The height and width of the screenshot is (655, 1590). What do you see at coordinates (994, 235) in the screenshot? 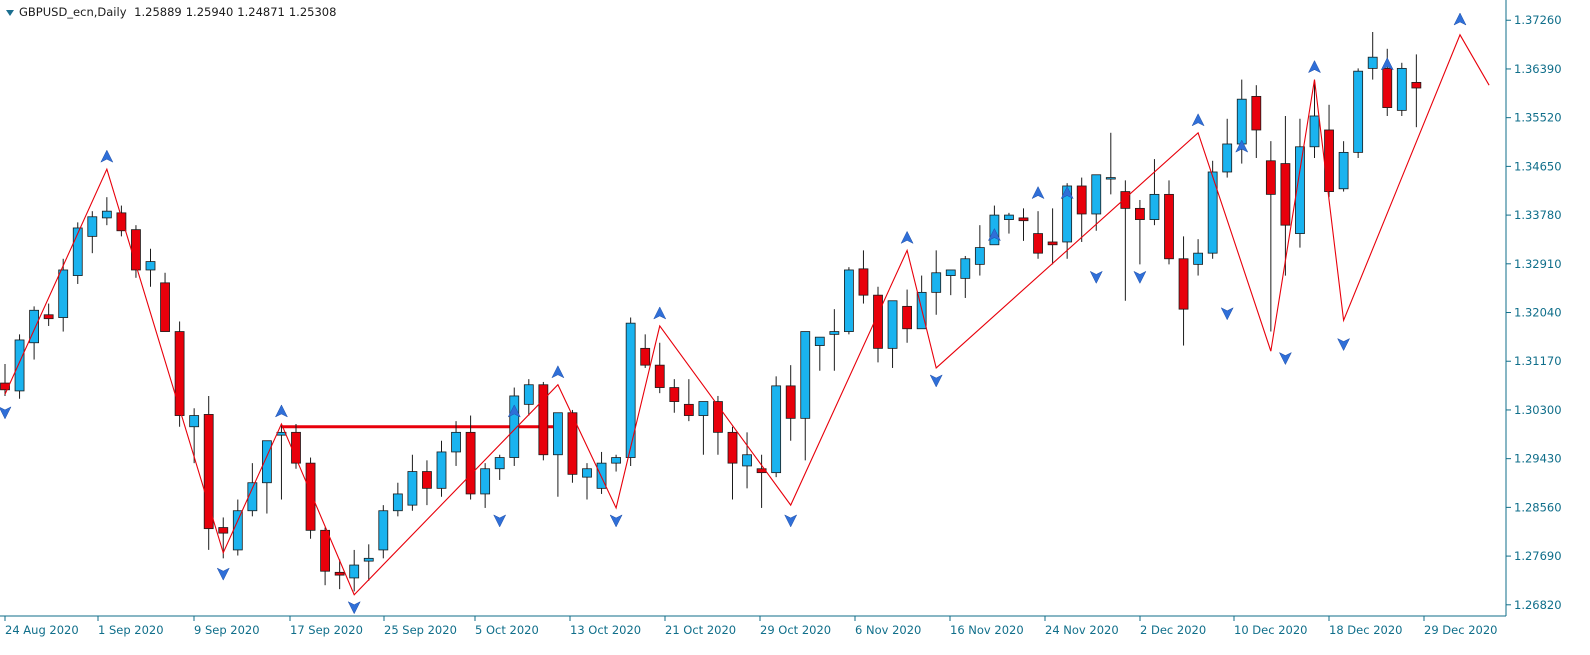
I see `fractal-up-arrow-icon` at bounding box center [994, 235].